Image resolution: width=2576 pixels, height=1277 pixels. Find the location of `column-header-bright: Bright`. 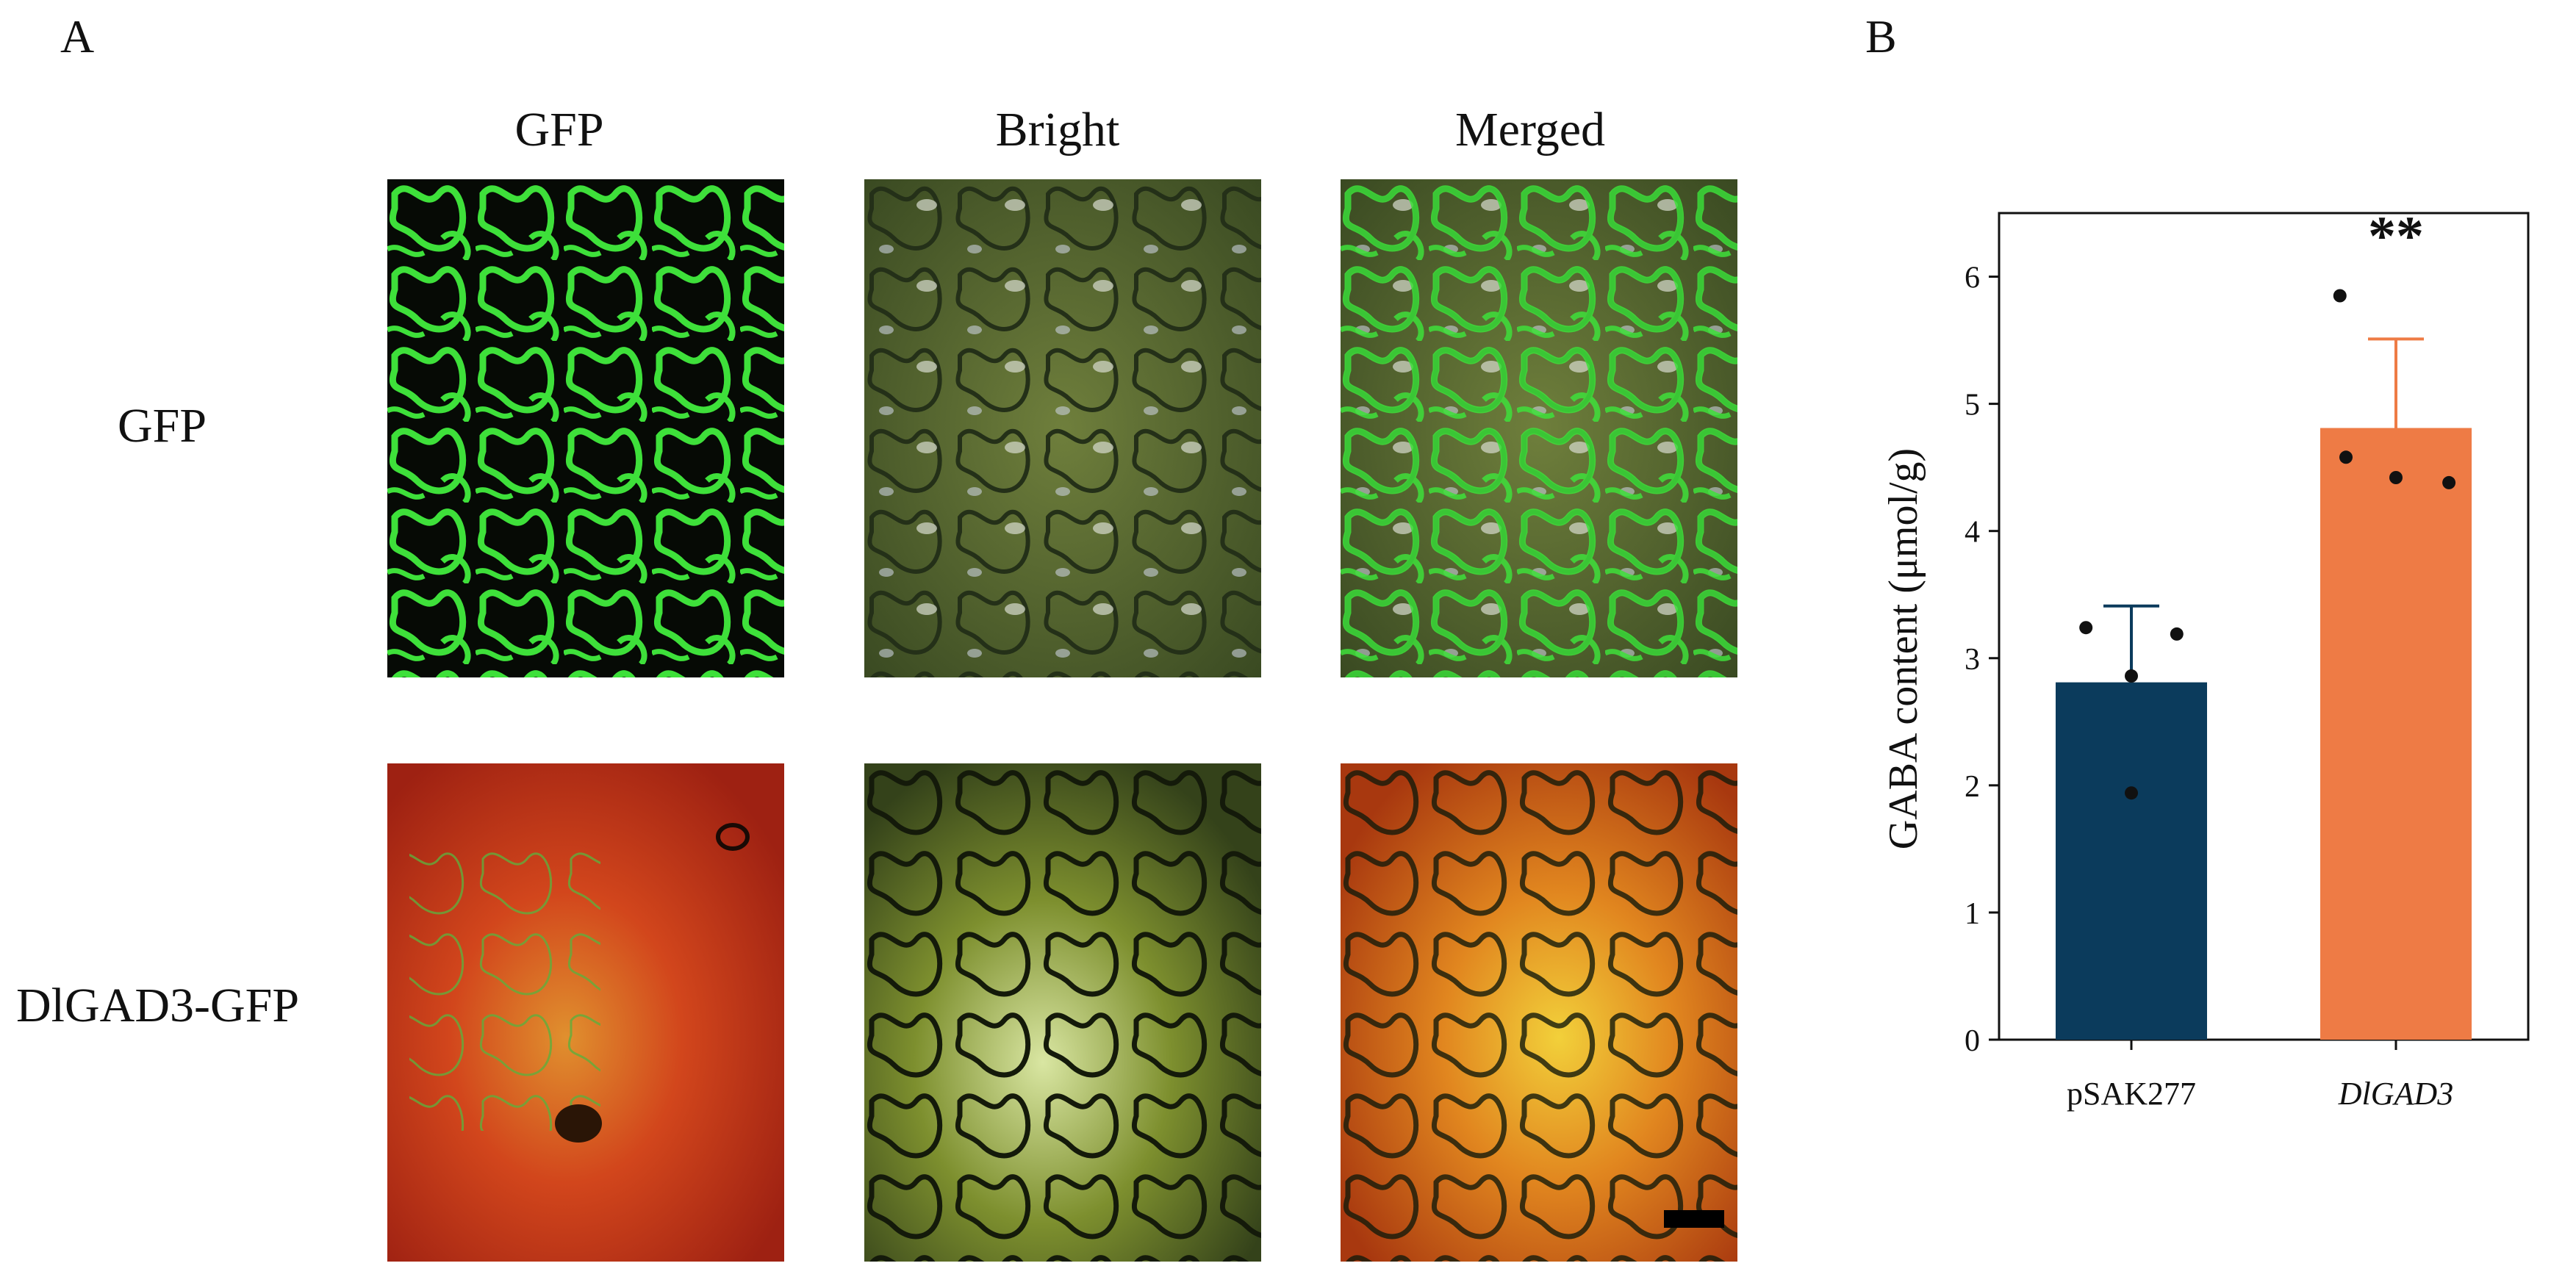

column-header-bright: Bright is located at coordinates (1057, 130).